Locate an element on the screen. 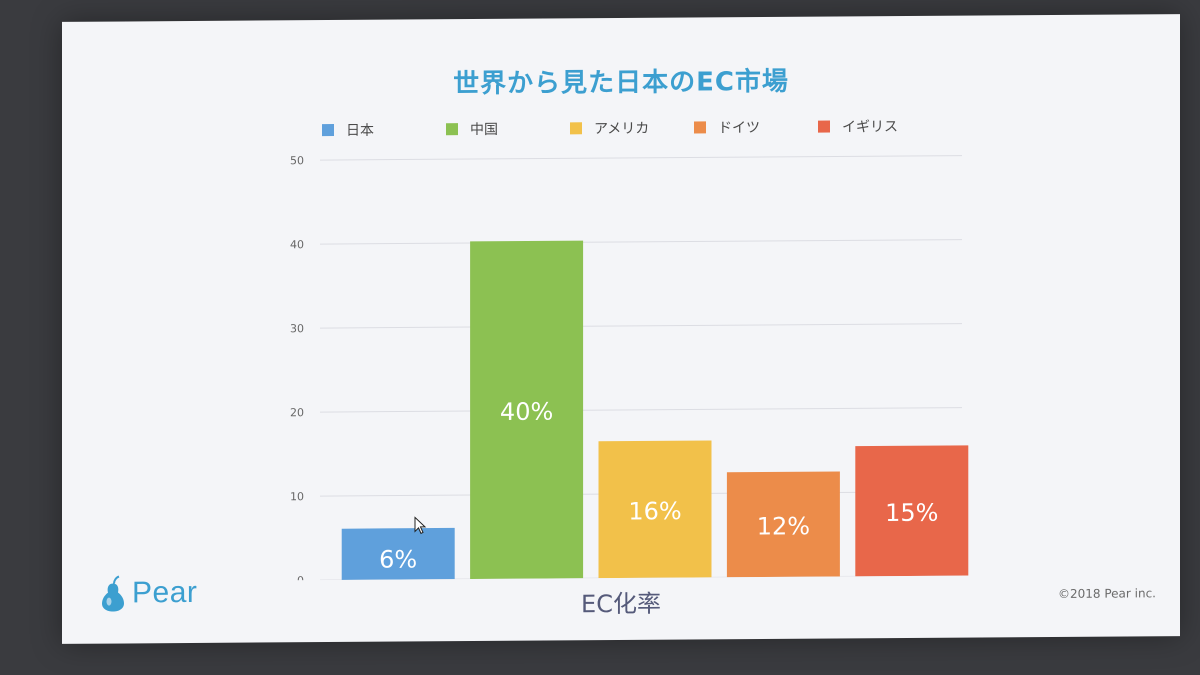  x-axis-label: EC化率 is located at coordinates (621, 604).